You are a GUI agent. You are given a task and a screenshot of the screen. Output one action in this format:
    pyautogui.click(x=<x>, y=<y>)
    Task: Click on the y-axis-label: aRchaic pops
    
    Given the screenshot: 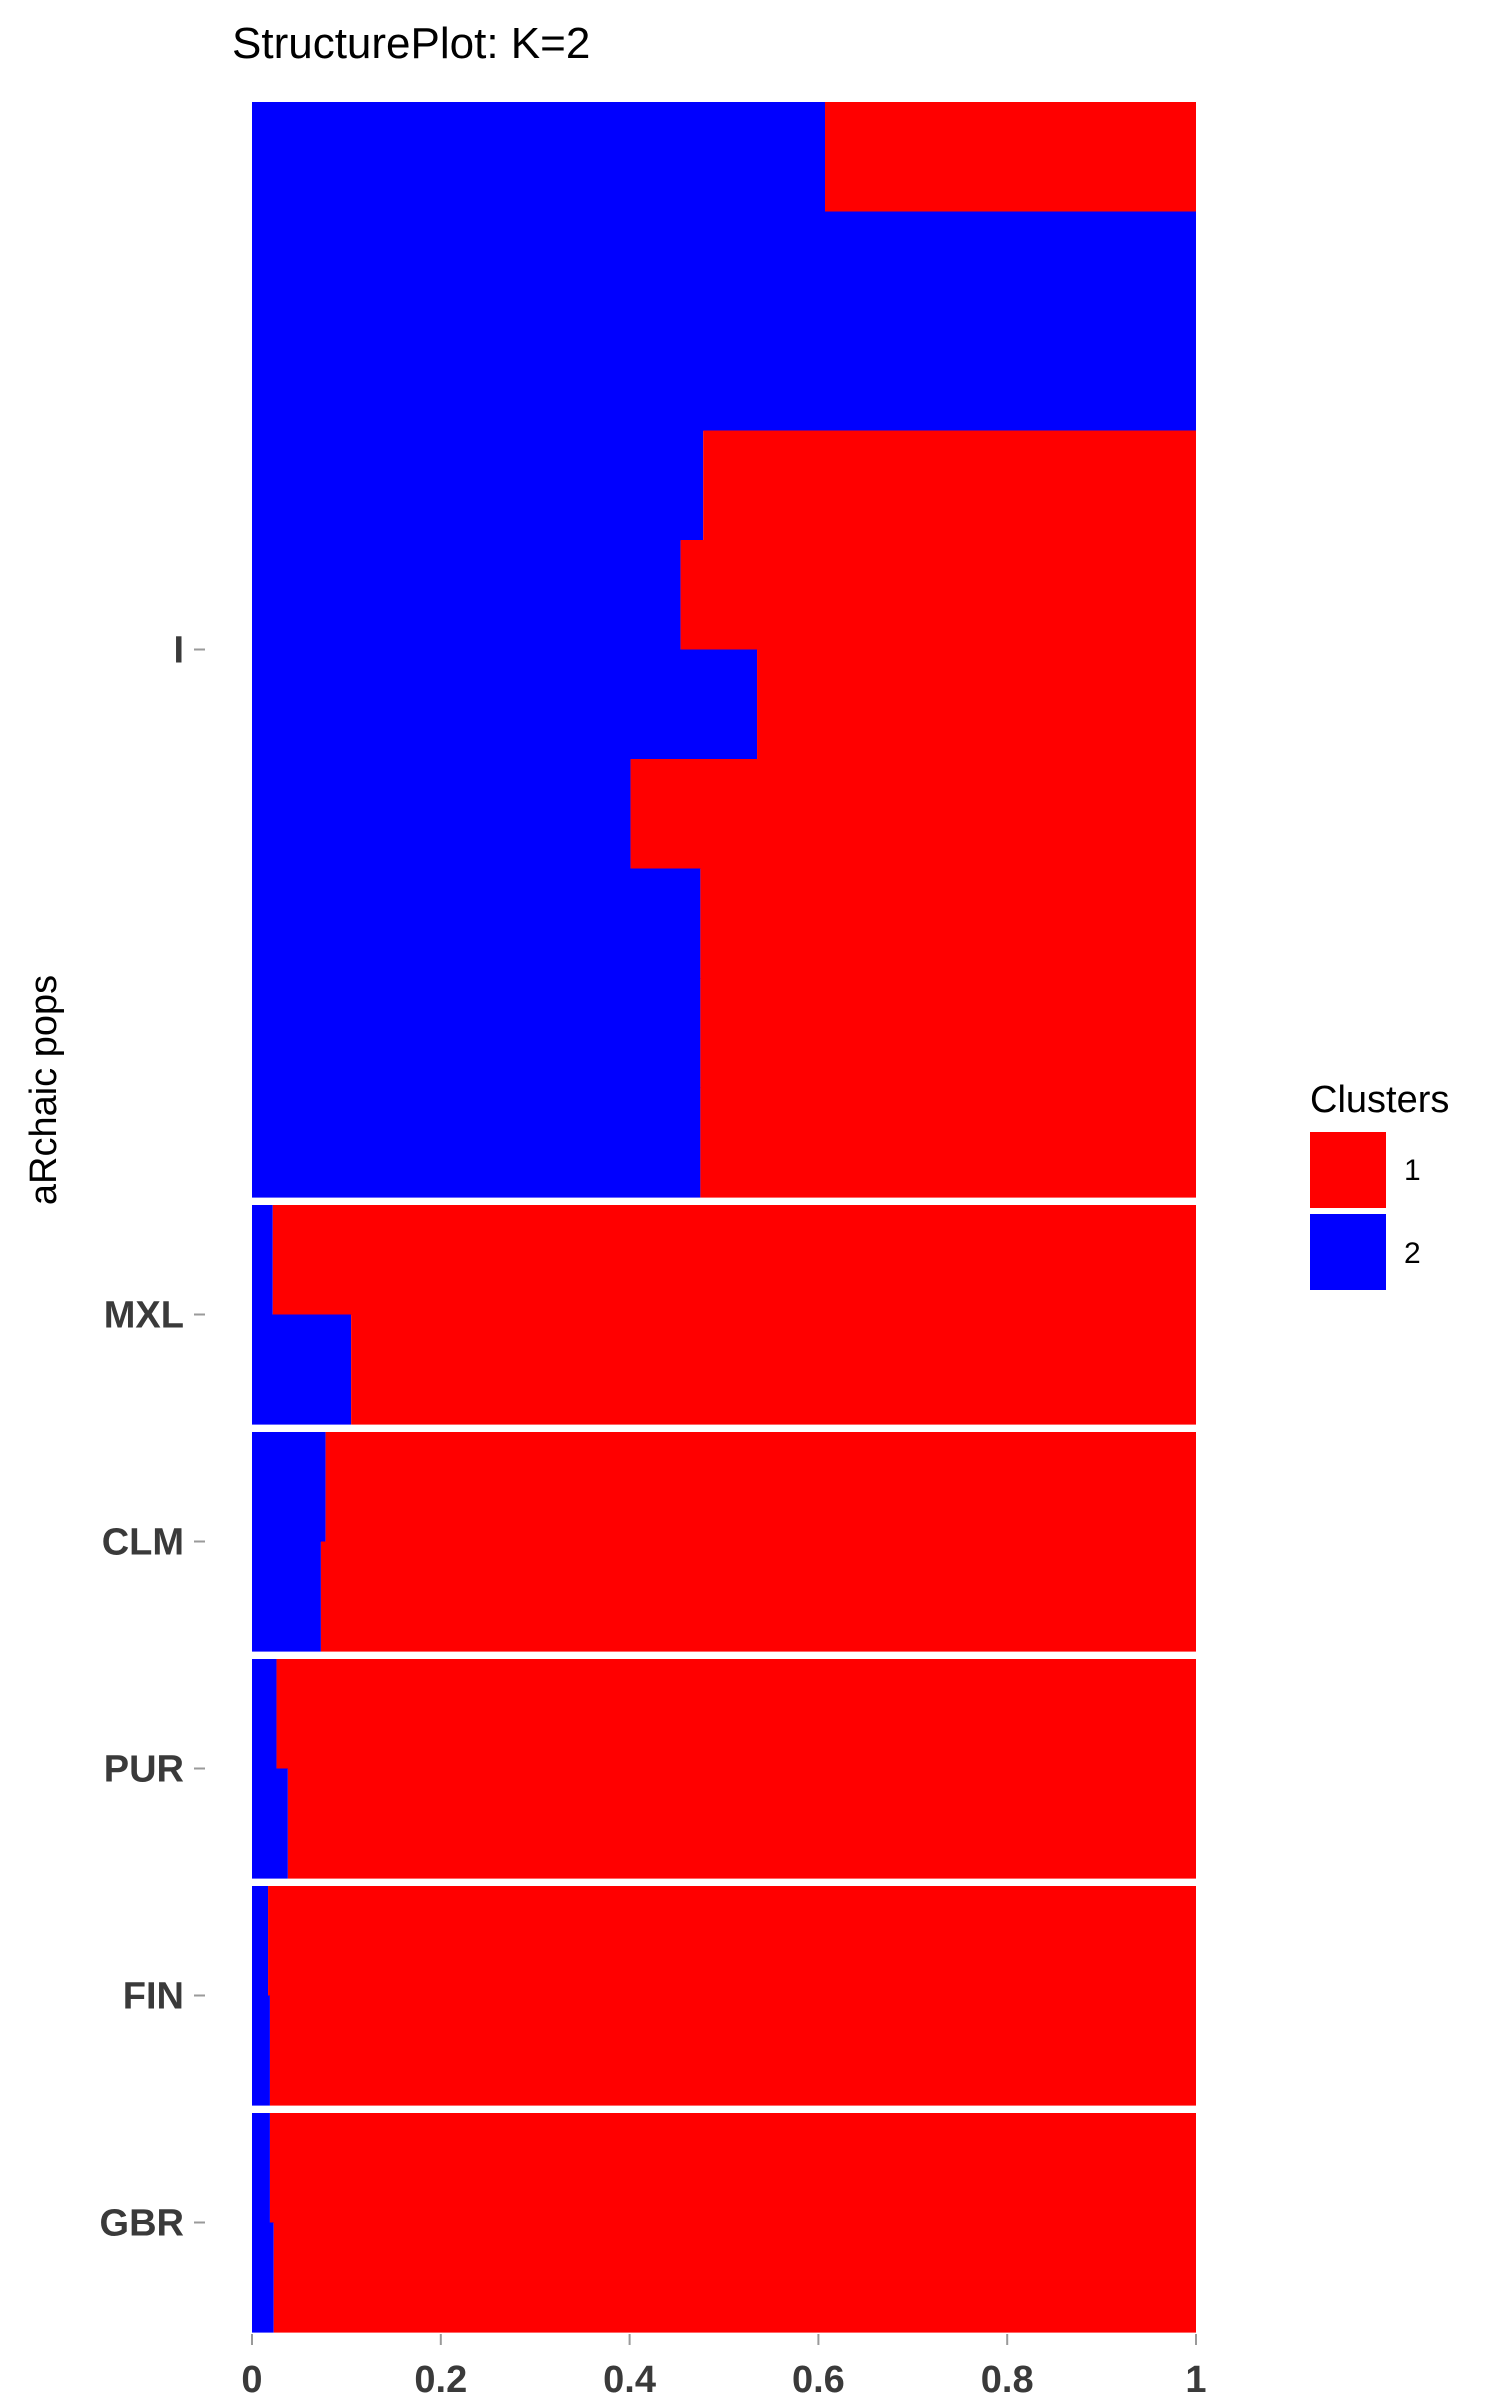 What is the action you would take?
    pyautogui.click(x=44, y=1090)
    